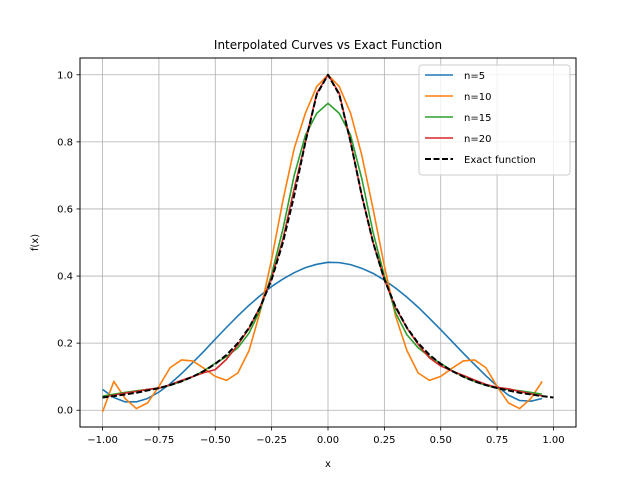 The image size is (640, 480). What do you see at coordinates (384, 440) in the screenshot?
I see `x-tick-label: 0.25` at bounding box center [384, 440].